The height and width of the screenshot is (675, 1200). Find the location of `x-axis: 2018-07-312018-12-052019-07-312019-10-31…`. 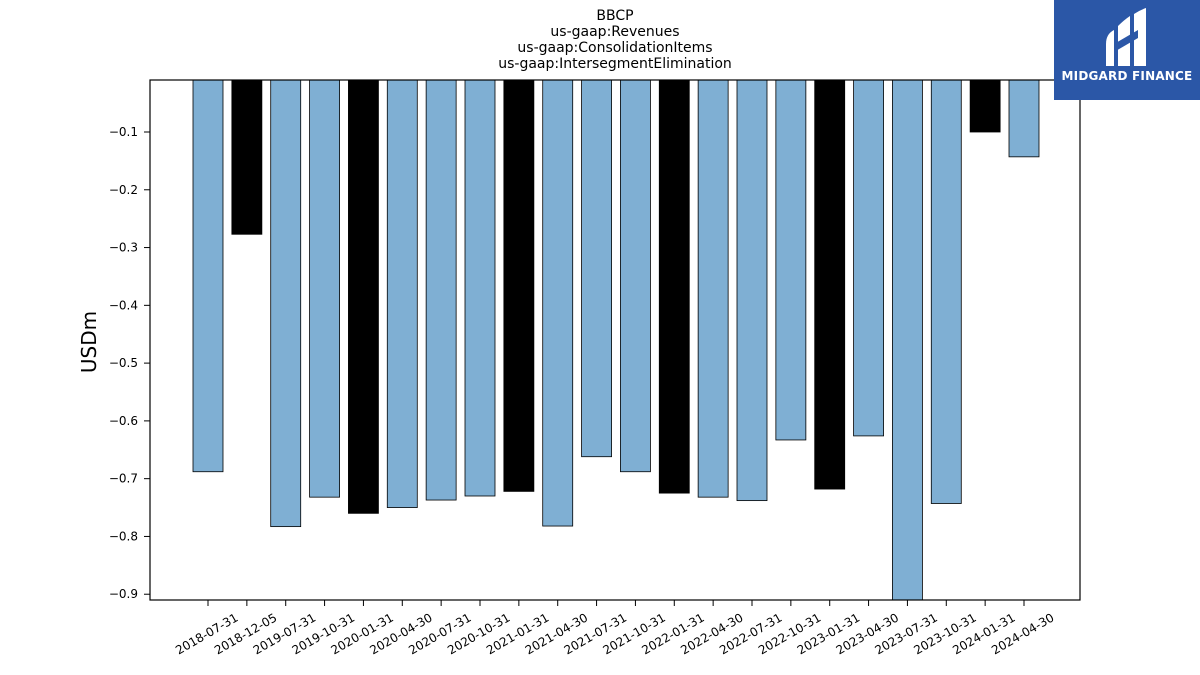

x-axis: 2018-07-312018-12-052019-07-312019-10-31… is located at coordinates (614, 628).